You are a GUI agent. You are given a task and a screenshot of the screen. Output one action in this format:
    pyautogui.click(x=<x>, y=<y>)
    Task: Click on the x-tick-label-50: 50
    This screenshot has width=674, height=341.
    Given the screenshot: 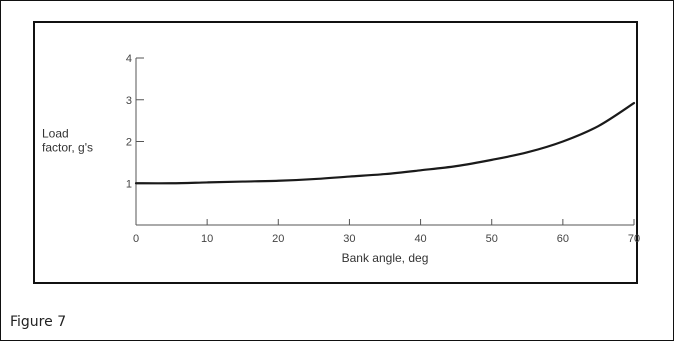 What is the action you would take?
    pyautogui.click(x=492, y=239)
    